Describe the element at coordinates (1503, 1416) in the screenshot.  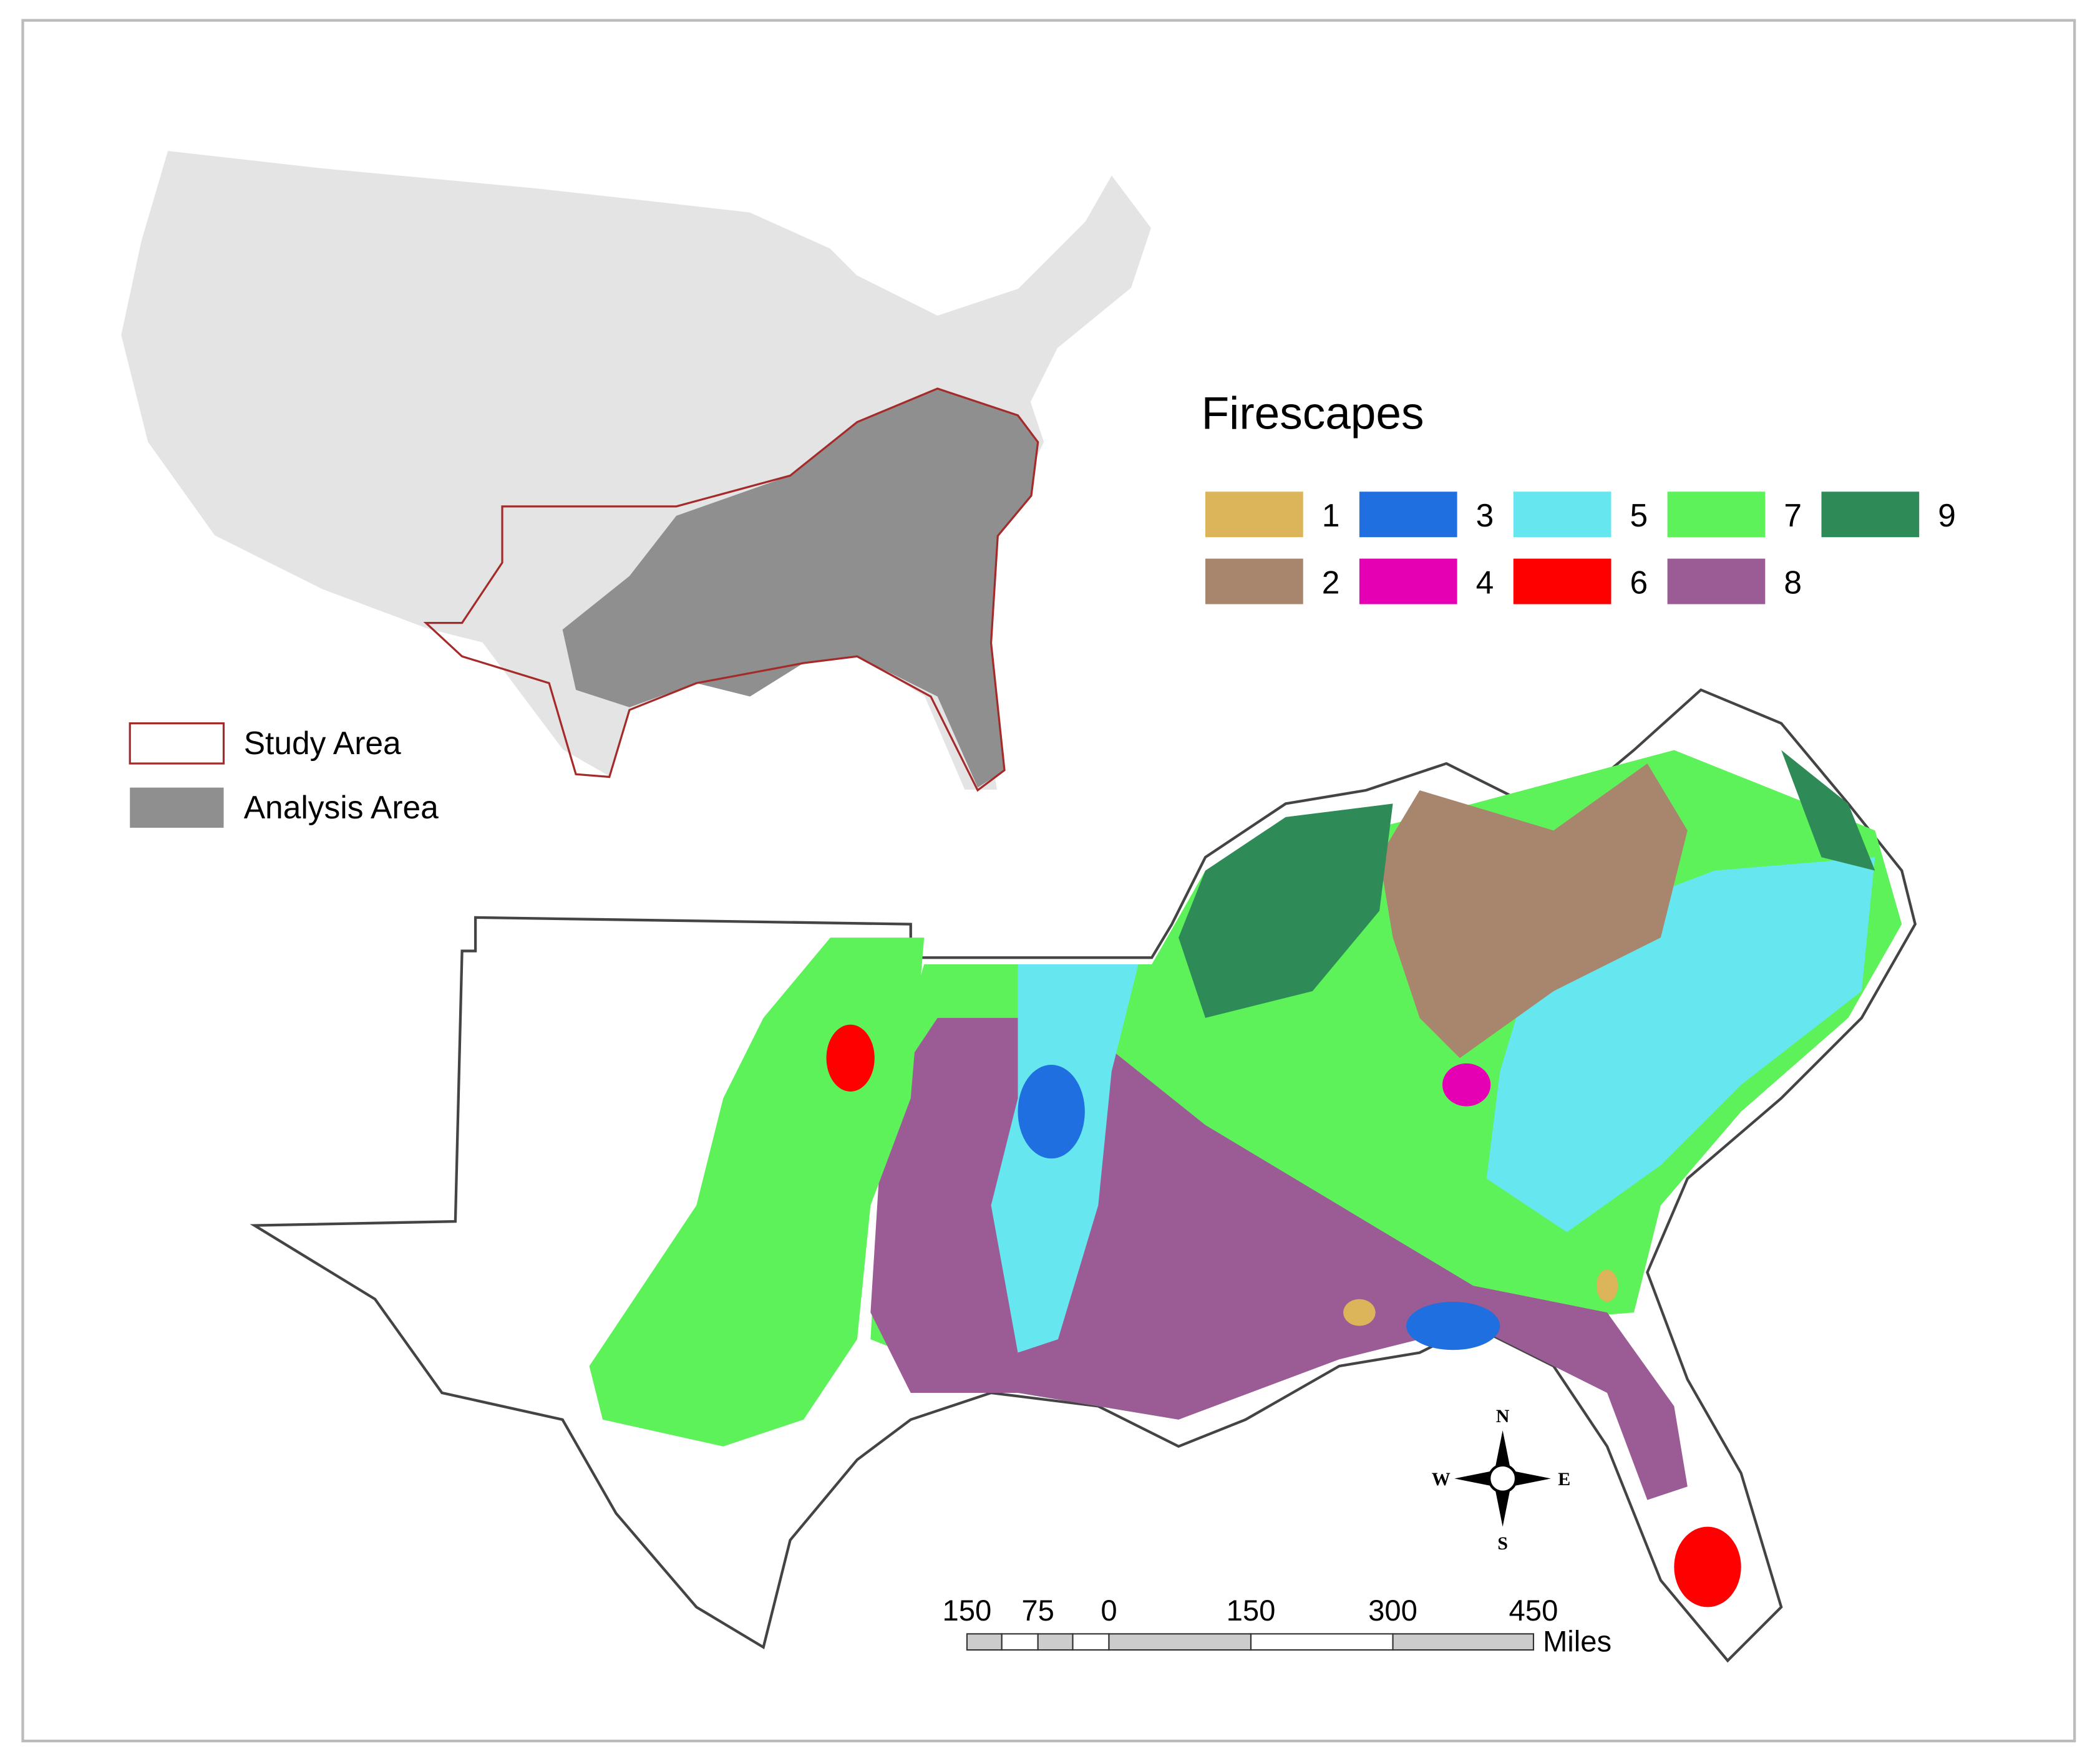
I see `compass-n: N` at that location.